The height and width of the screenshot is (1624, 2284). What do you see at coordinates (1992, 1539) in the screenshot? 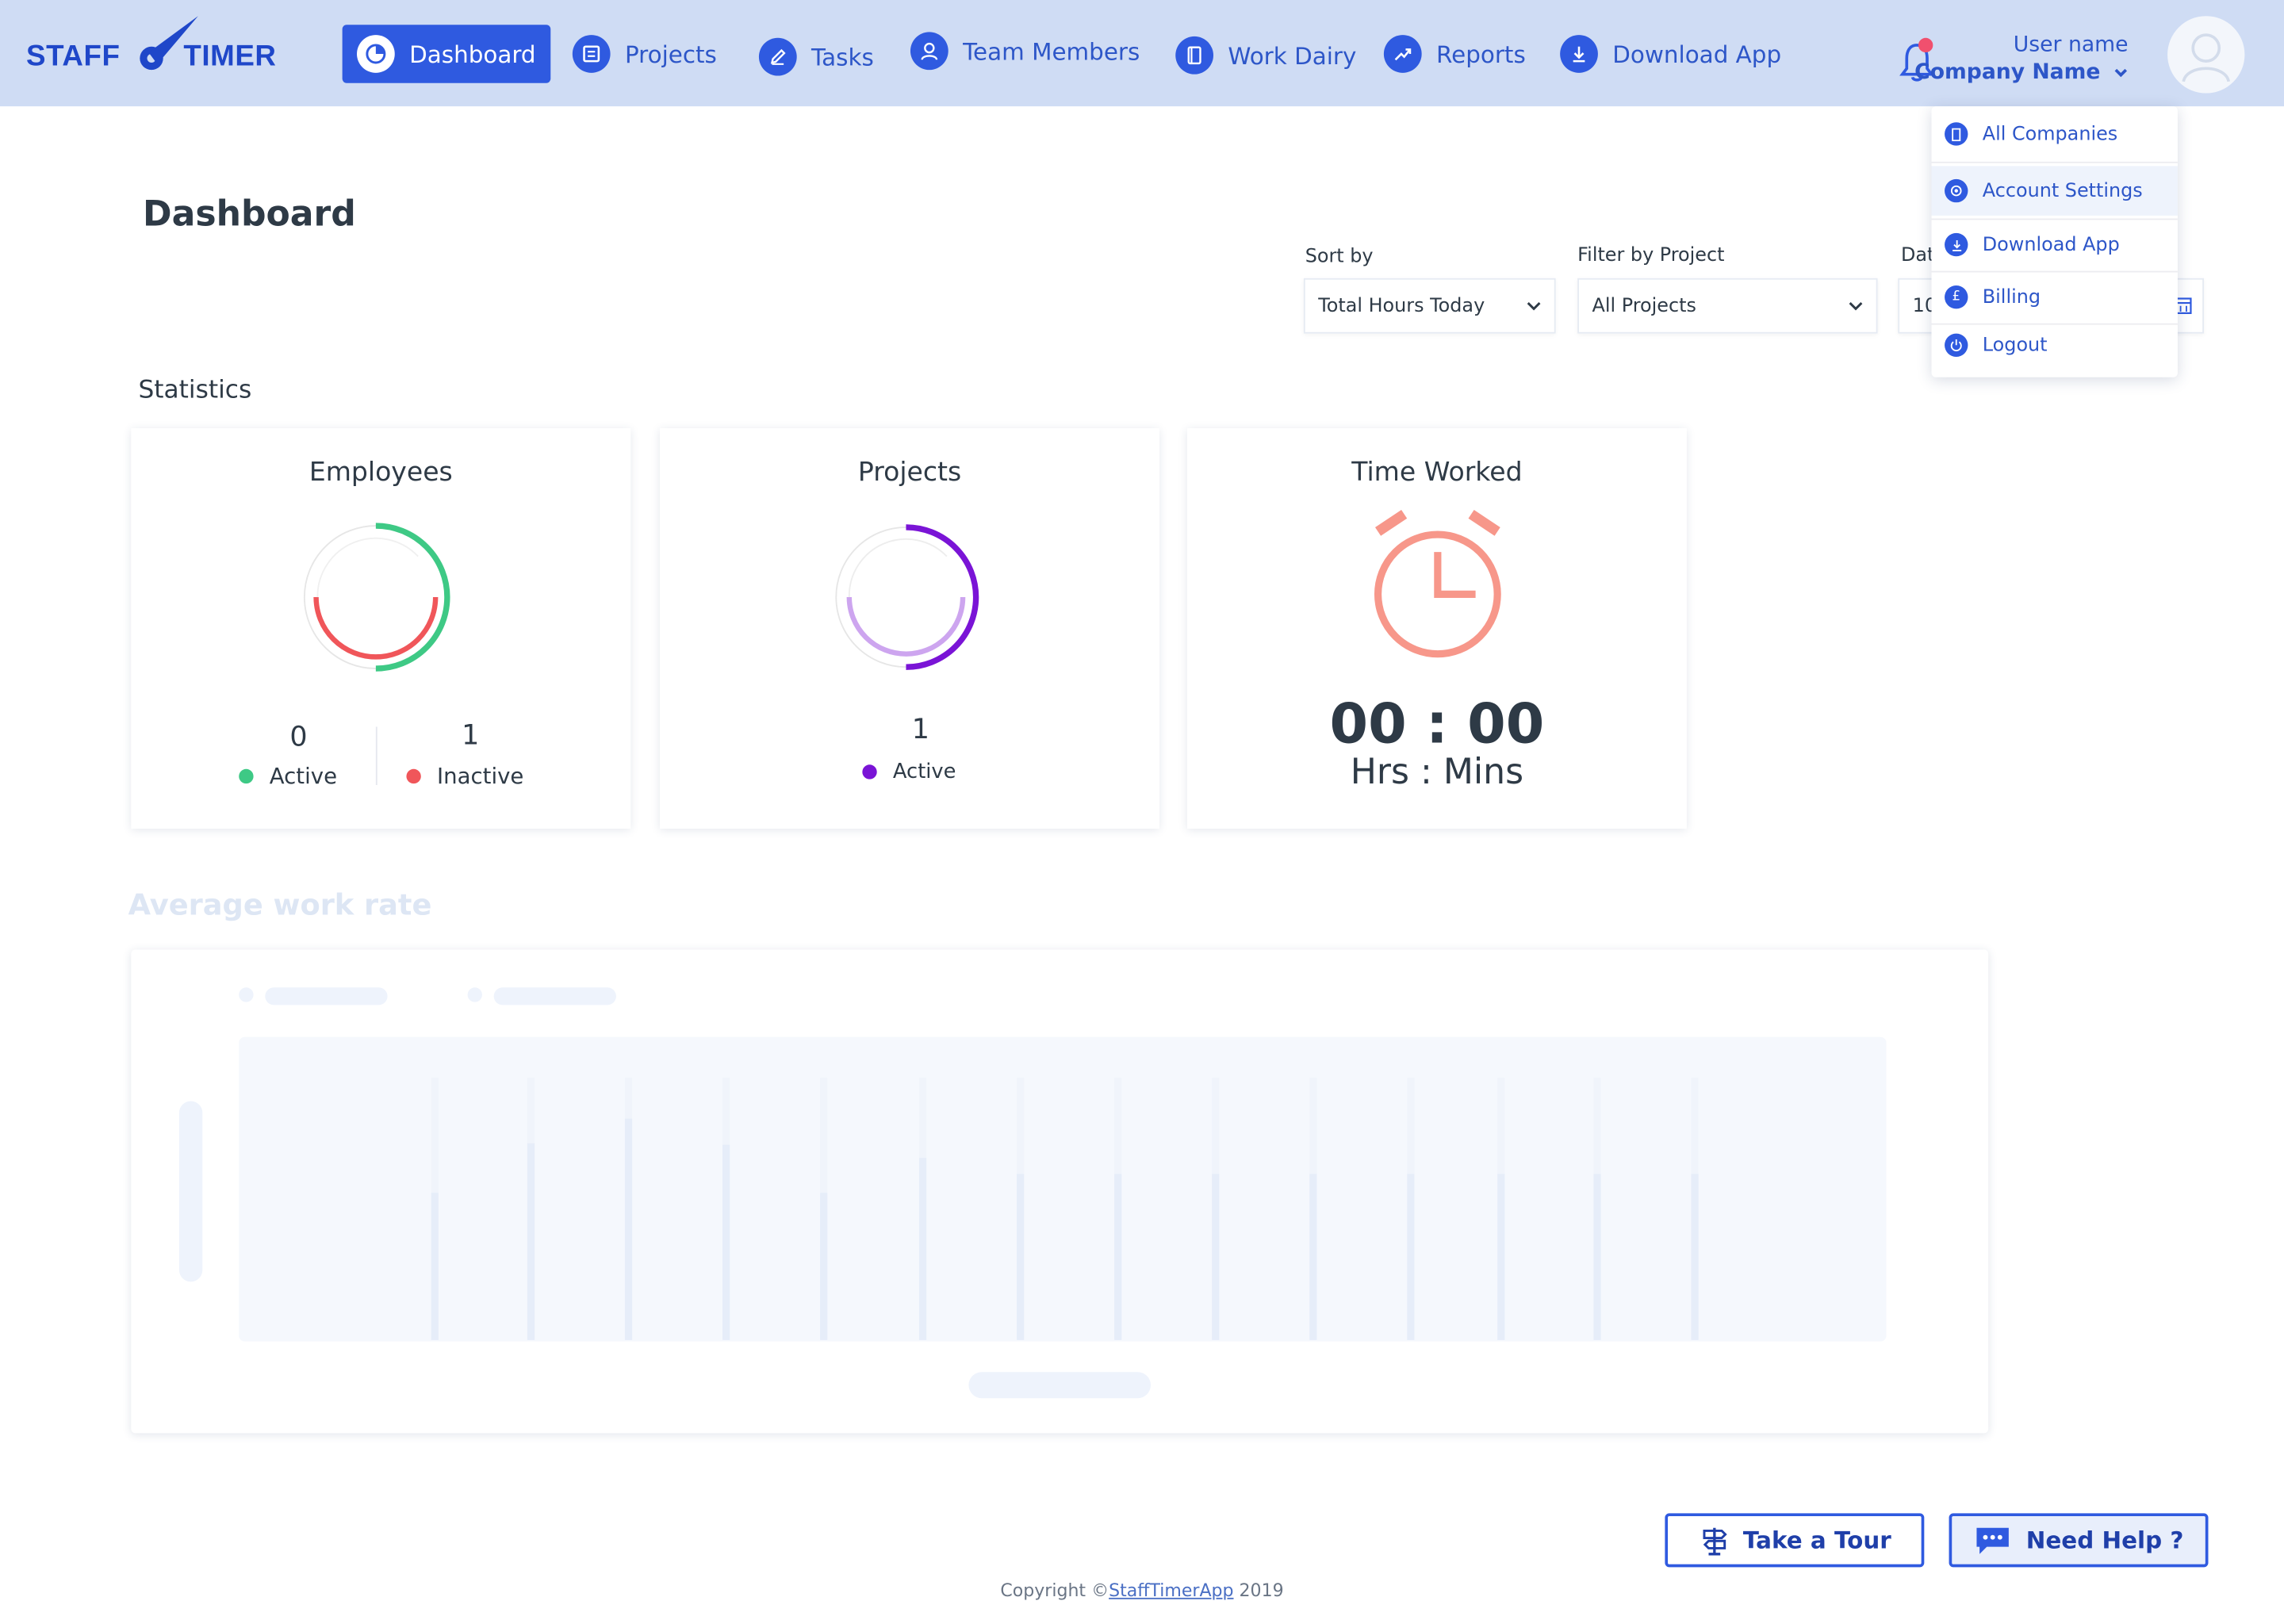
I see `chat-bubble-icon` at bounding box center [1992, 1539].